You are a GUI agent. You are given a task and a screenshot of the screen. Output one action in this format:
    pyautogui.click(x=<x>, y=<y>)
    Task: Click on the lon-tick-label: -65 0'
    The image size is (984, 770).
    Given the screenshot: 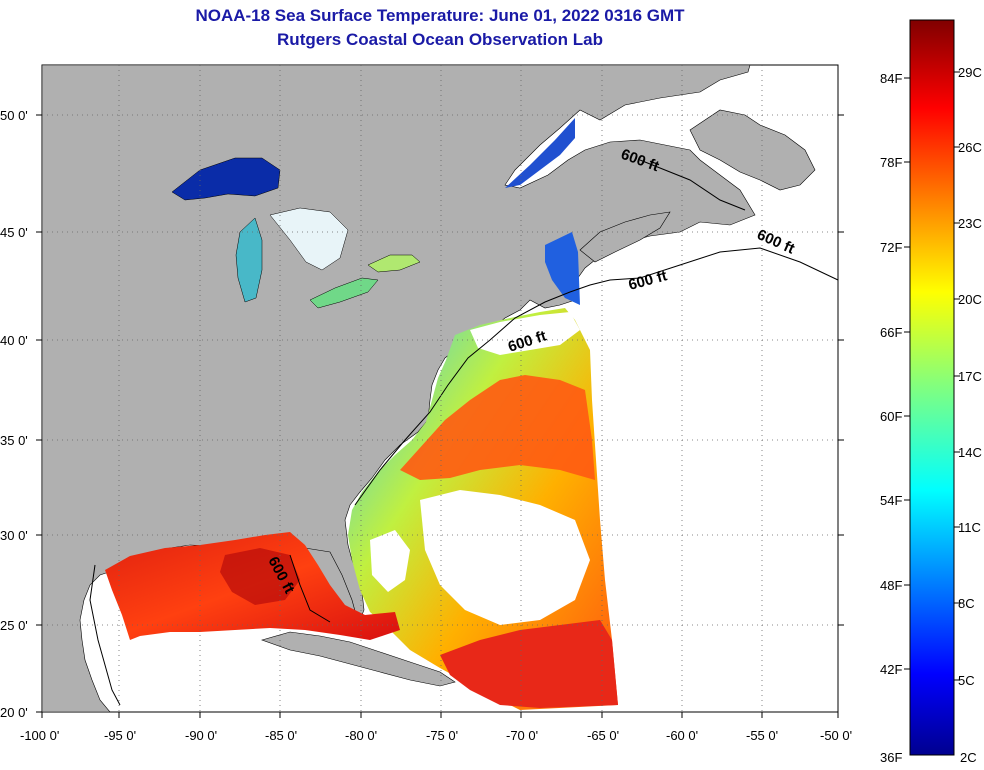 What is the action you would take?
    pyautogui.click(x=603, y=735)
    